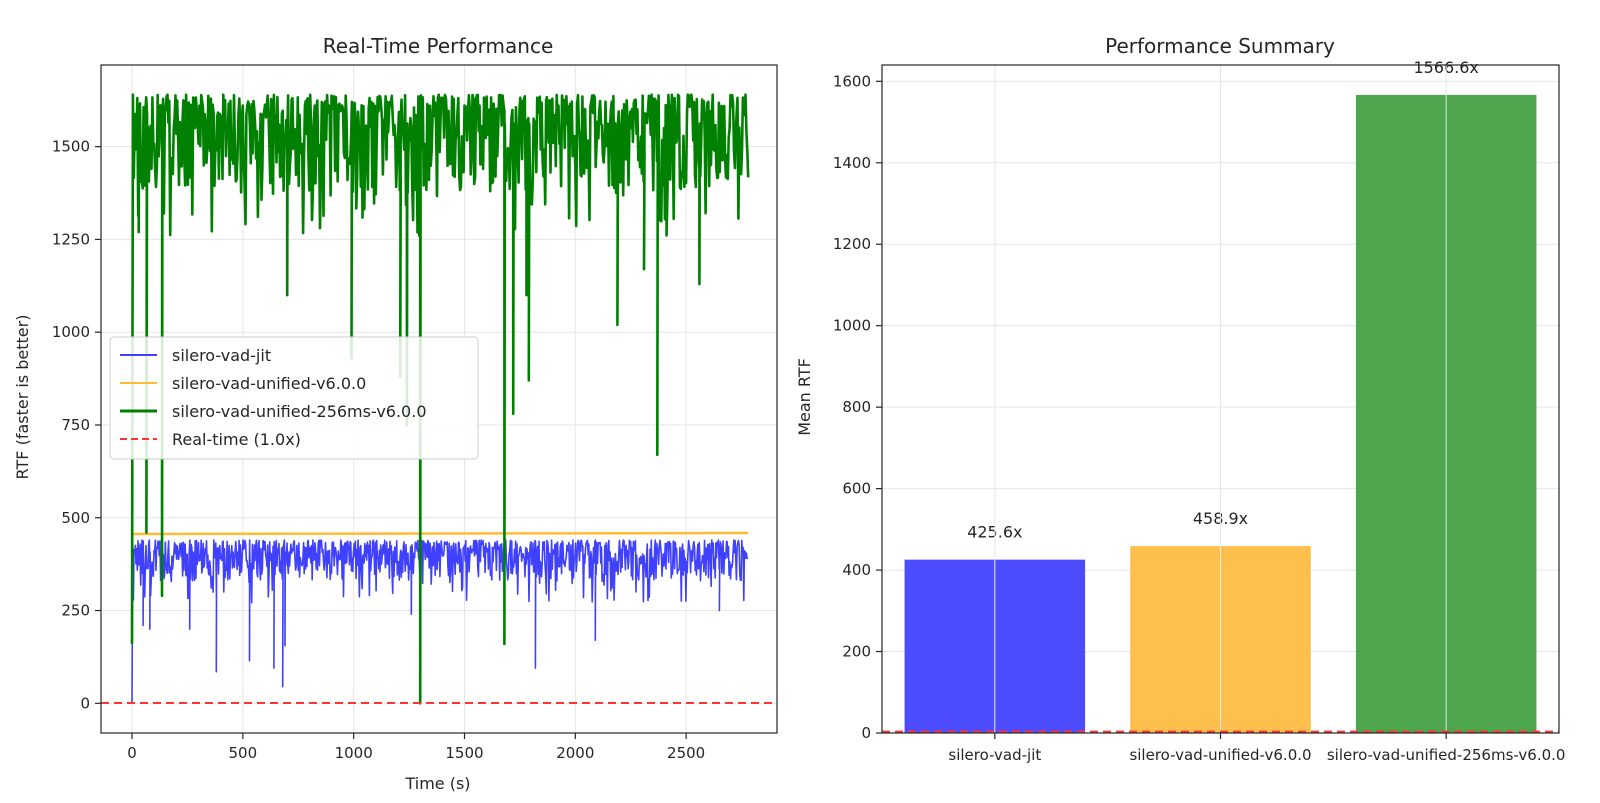 The height and width of the screenshot is (803, 1600). What do you see at coordinates (132, 753) in the screenshot?
I see `line-chart-x-tick-label: 0` at bounding box center [132, 753].